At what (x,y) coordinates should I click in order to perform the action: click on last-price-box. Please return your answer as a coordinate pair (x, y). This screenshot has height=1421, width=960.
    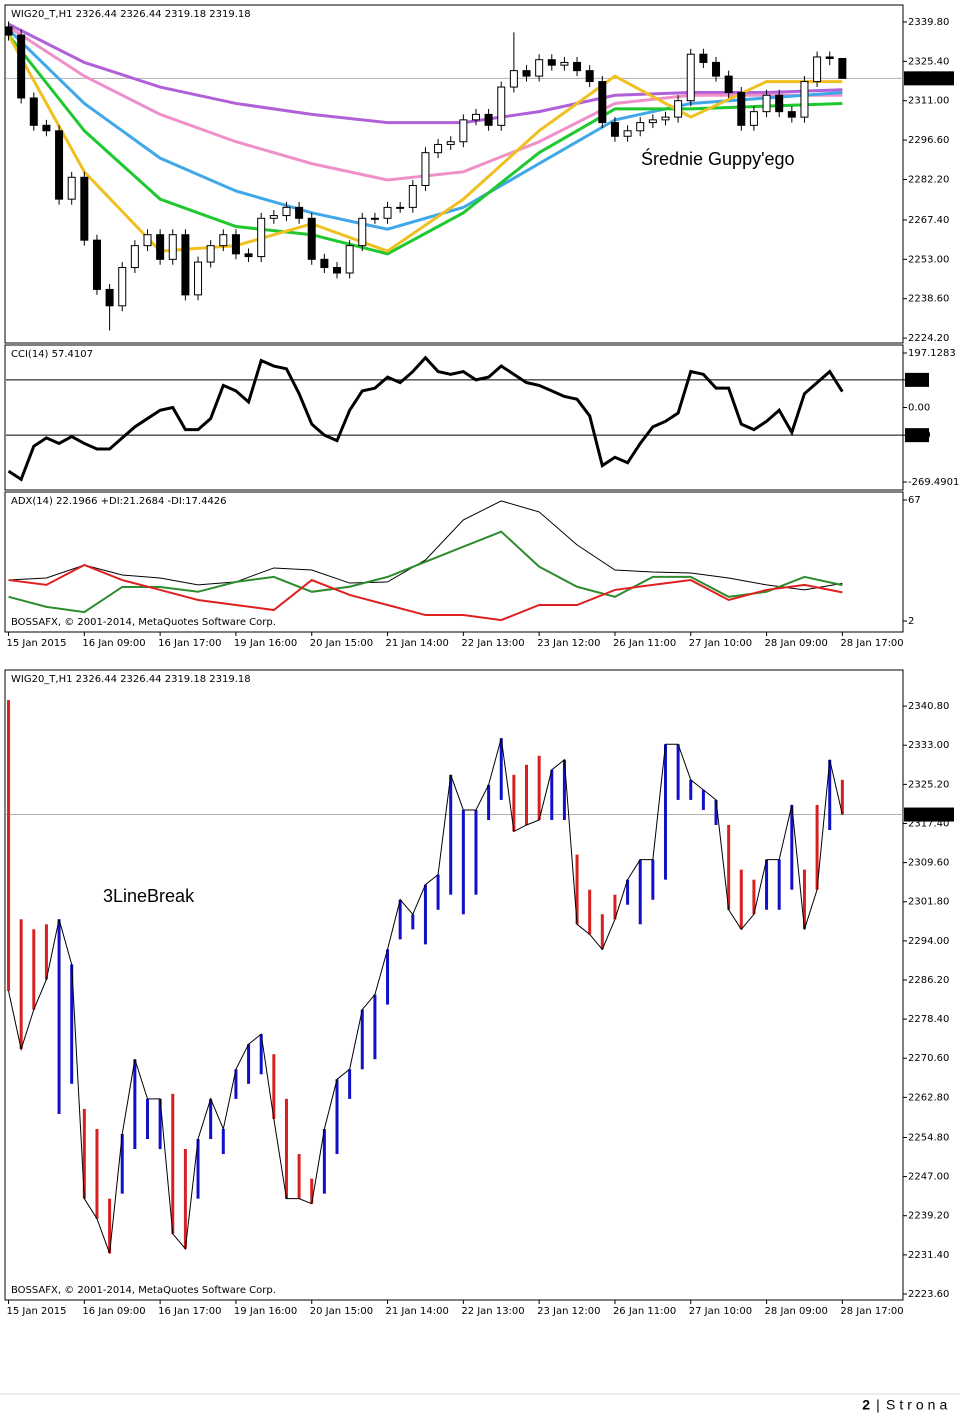
    Looking at the image, I should click on (929, 78).